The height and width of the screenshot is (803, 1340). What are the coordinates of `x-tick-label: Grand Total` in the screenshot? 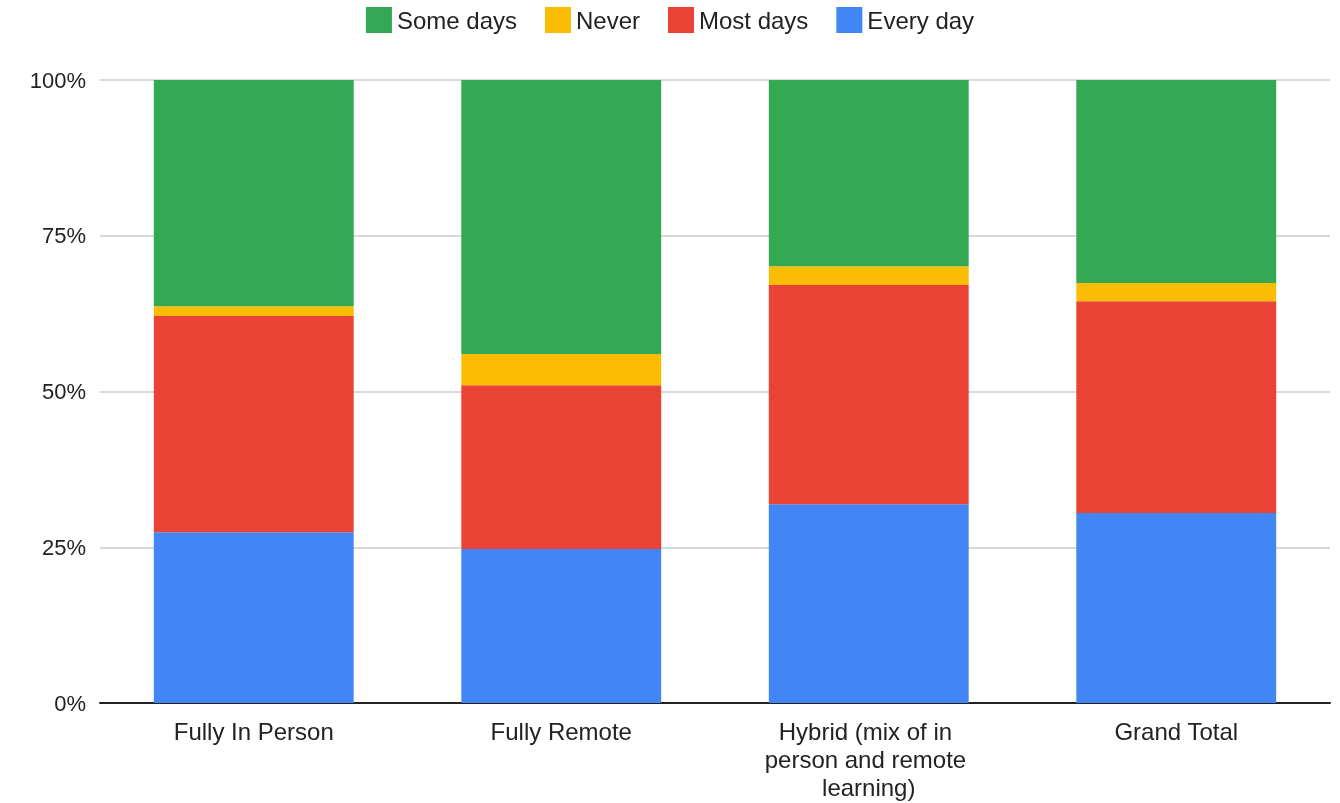 It's located at (1176, 731).